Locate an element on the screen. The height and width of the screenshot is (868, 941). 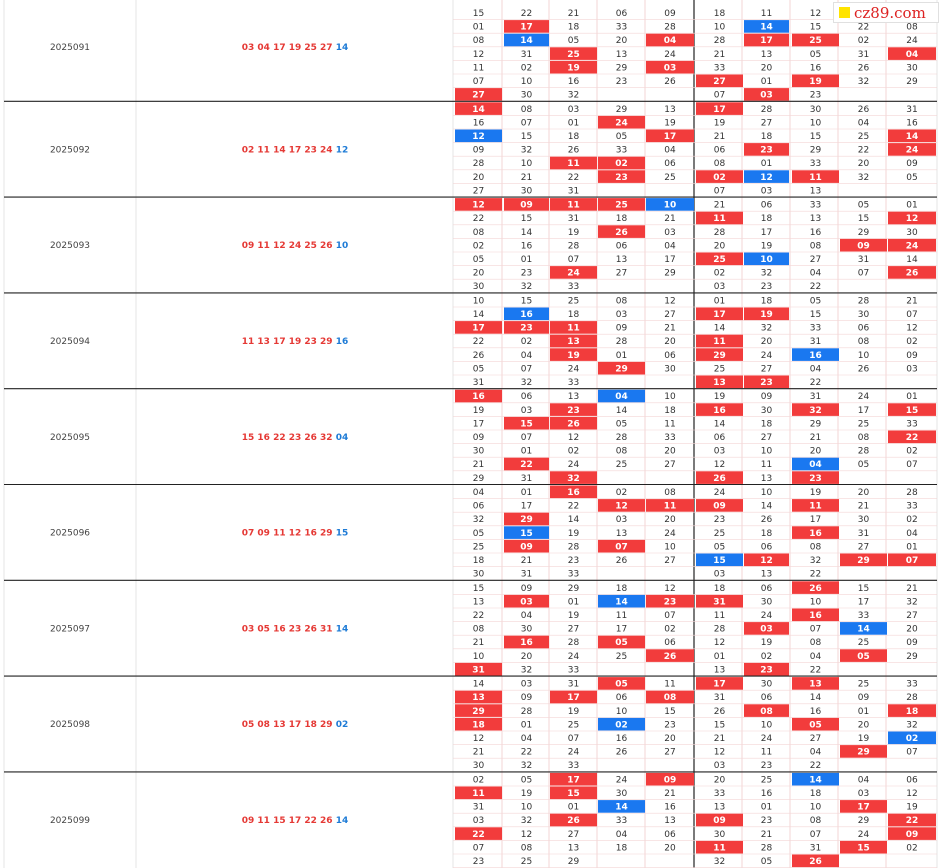
right-number-cell: 23 is located at coordinates (766, 670).